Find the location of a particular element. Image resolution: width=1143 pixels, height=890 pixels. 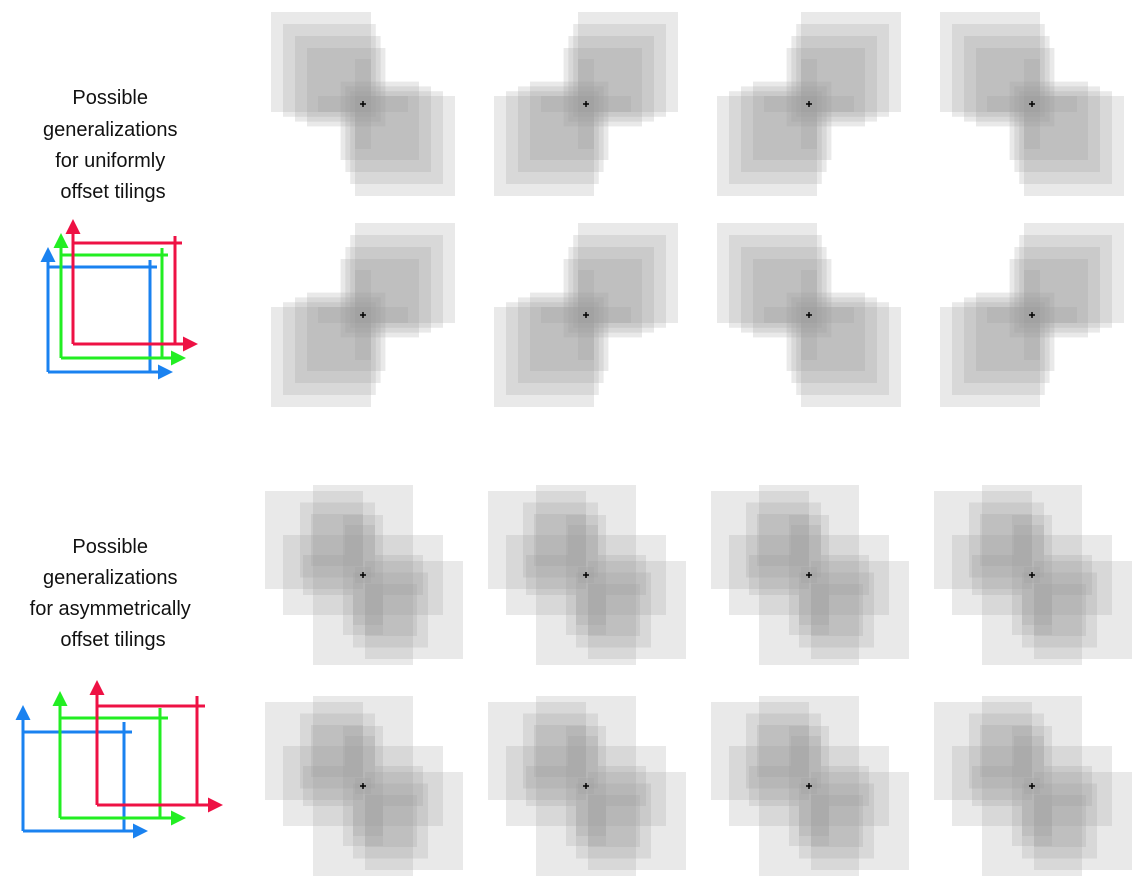

tiling-green is located at coordinates (119, 299).